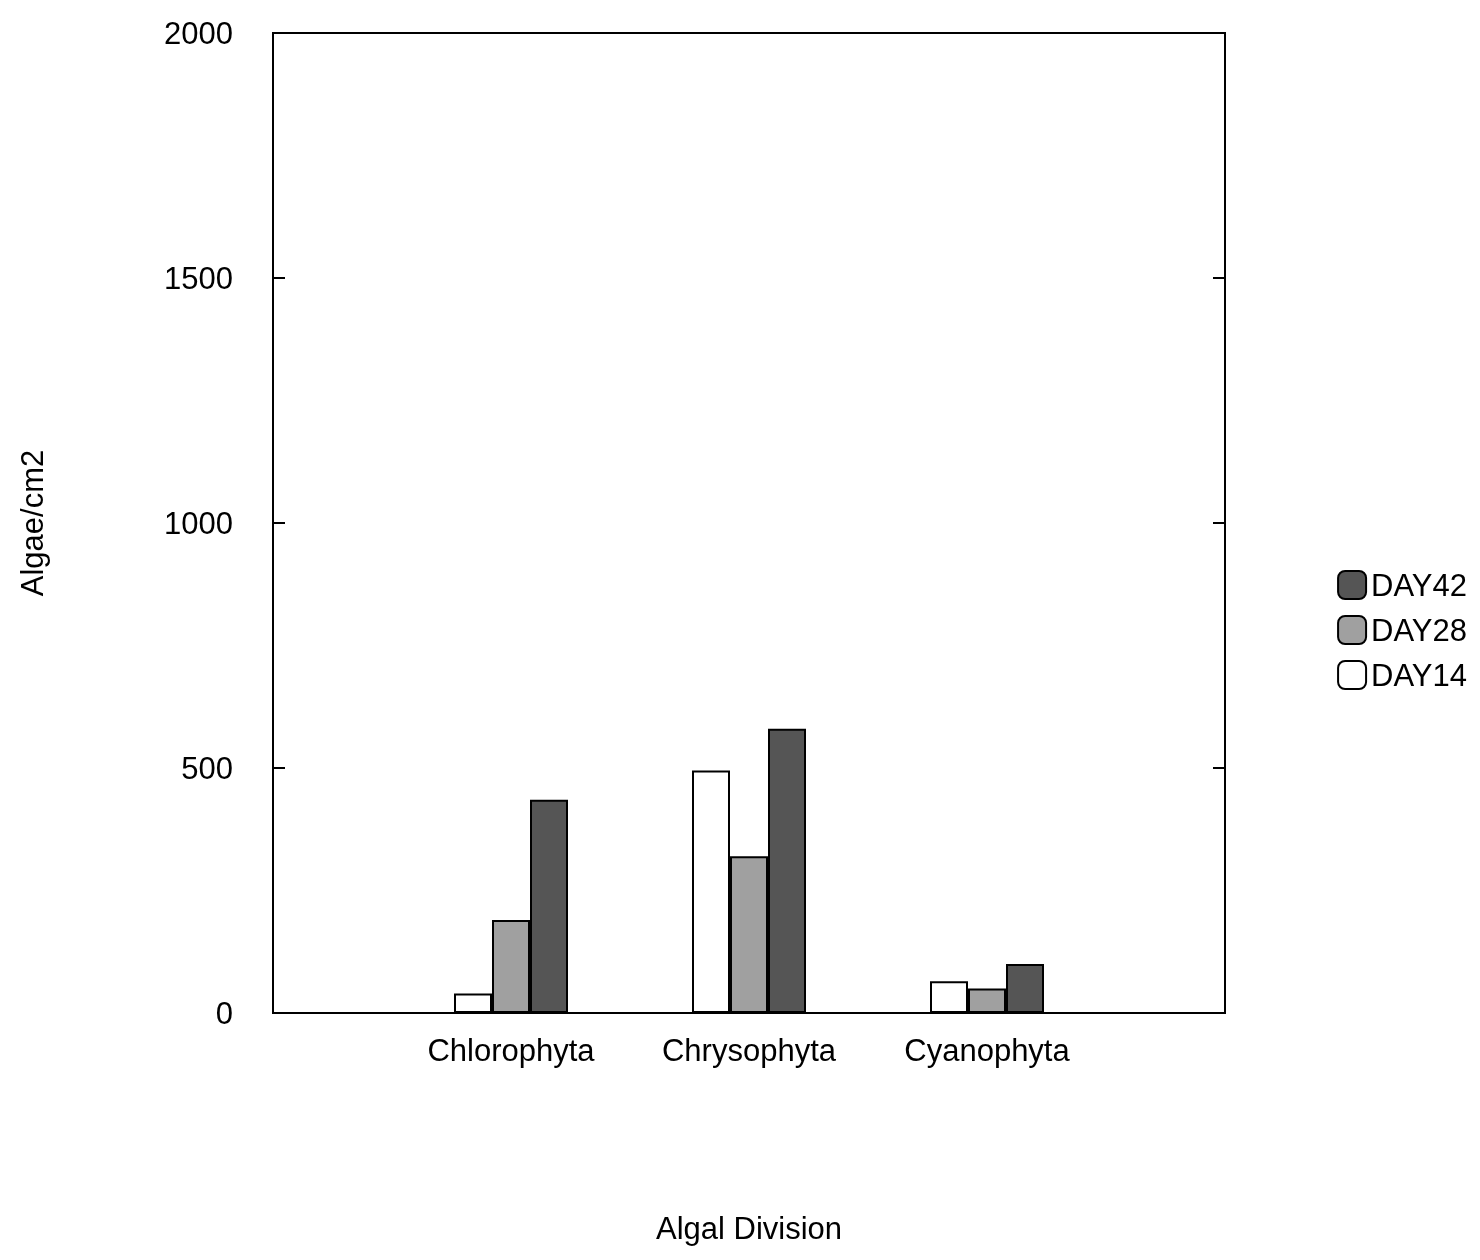 The width and height of the screenshot is (1480, 1260). Describe the element at coordinates (511, 1050) in the screenshot. I see `x-tick-label: Chlorophyta` at that location.